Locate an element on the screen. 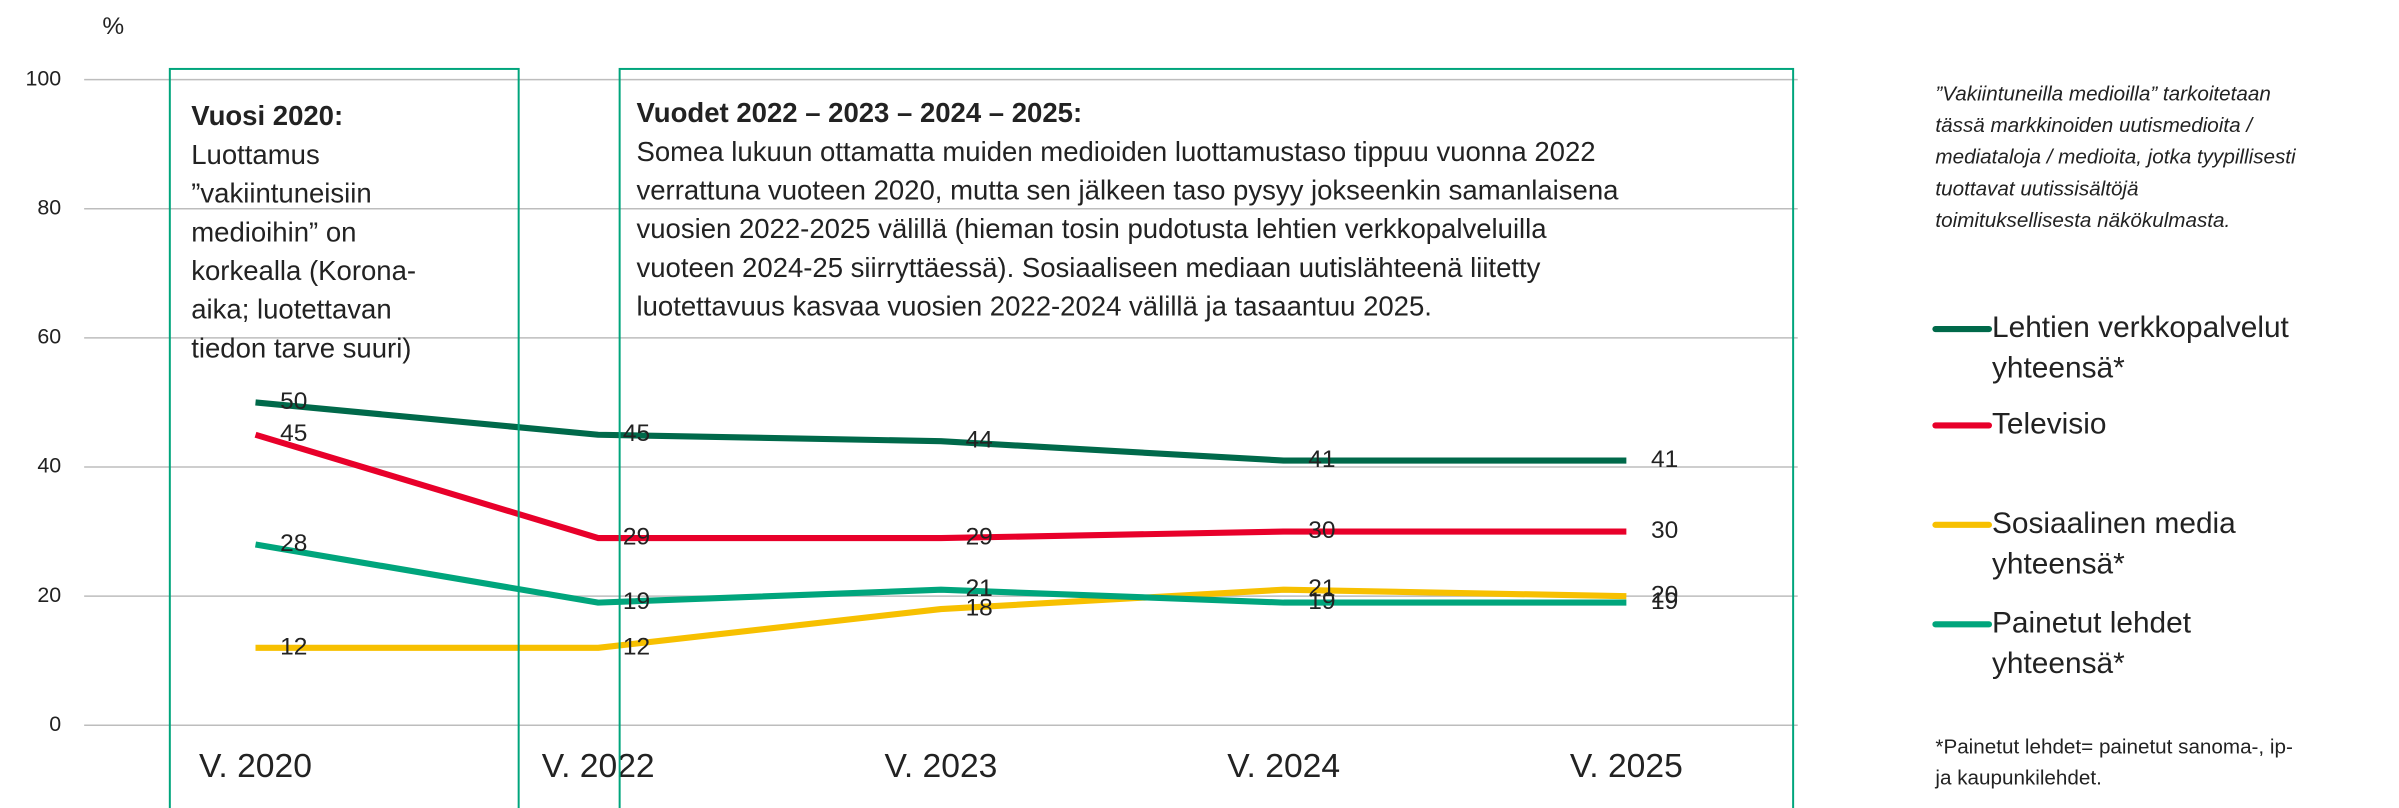 The width and height of the screenshot is (2399, 808). legend-item: Lehtien verkkopalvelut yhteensä* is located at coordinates (2111, 348).